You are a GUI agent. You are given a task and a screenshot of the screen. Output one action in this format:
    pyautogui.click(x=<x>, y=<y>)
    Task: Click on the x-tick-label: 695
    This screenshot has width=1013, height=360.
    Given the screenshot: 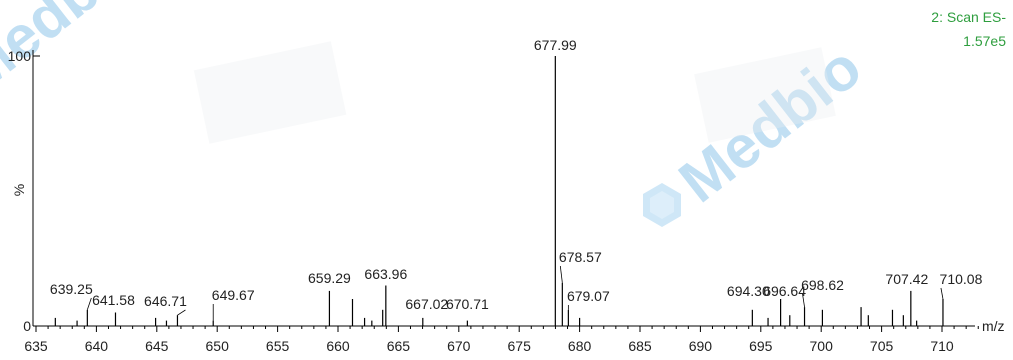 What is the action you would take?
    pyautogui.click(x=761, y=346)
    